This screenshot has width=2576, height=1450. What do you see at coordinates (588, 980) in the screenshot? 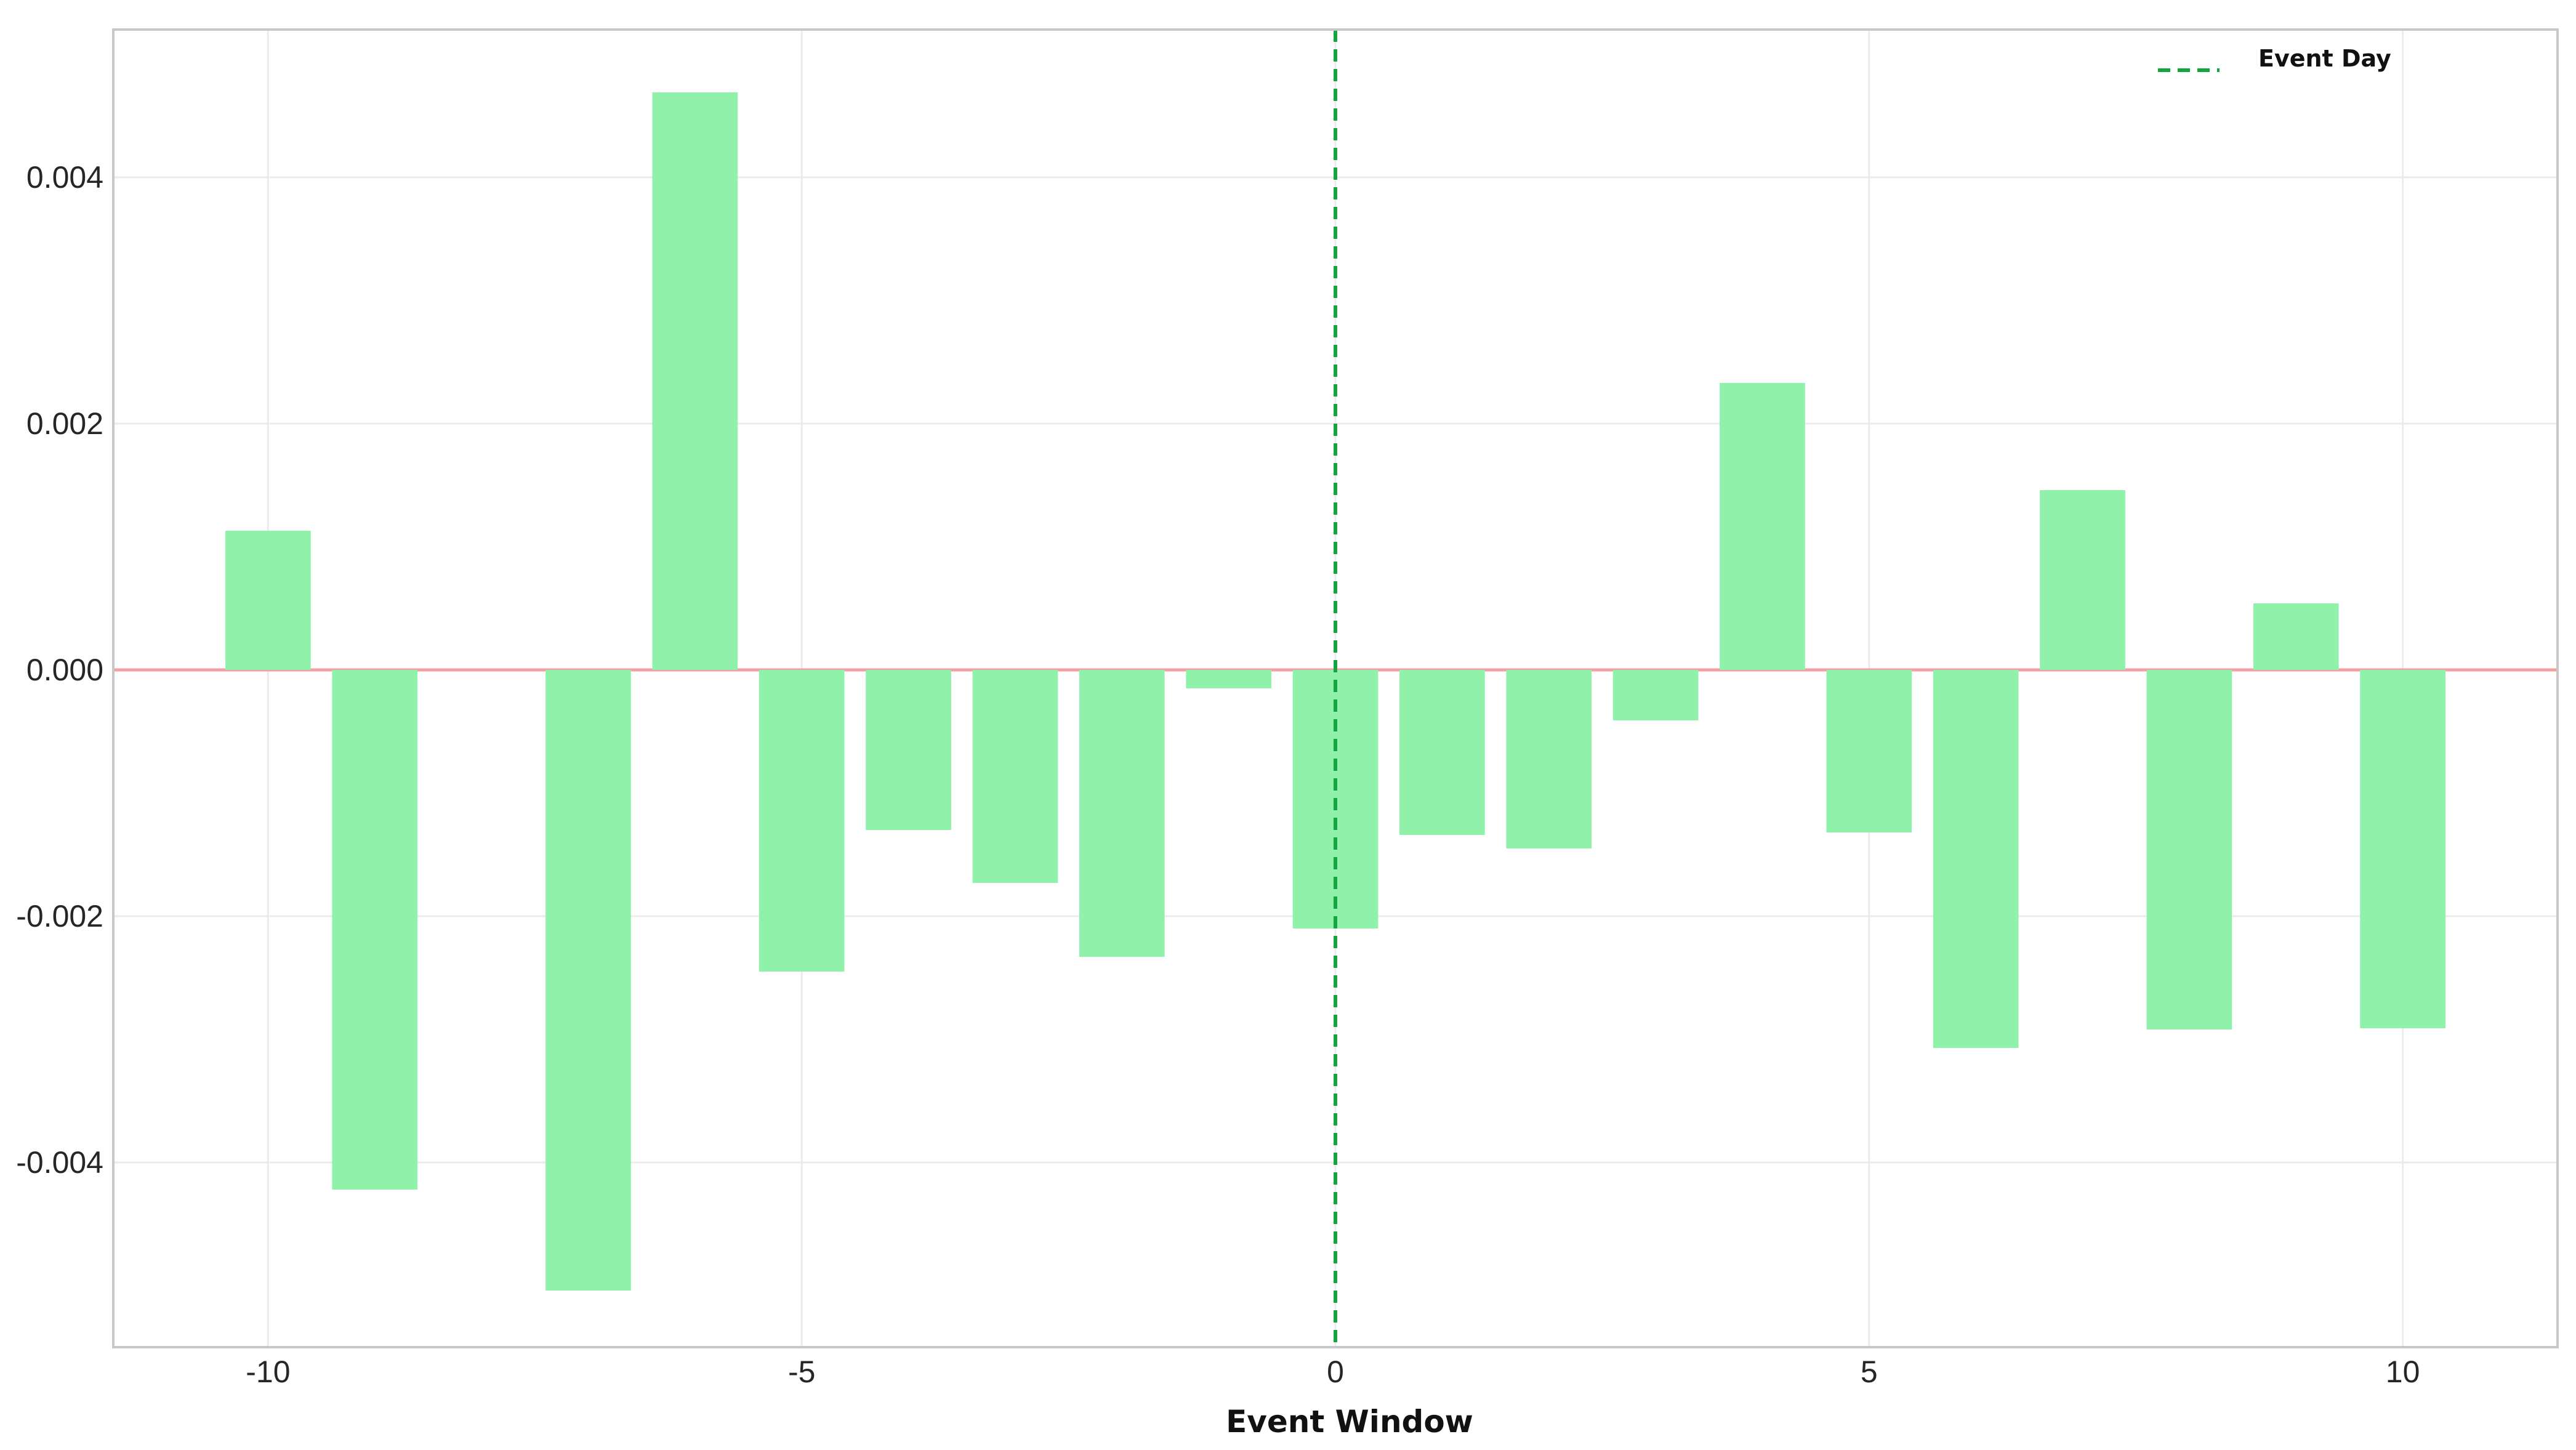
I see `bar--7` at bounding box center [588, 980].